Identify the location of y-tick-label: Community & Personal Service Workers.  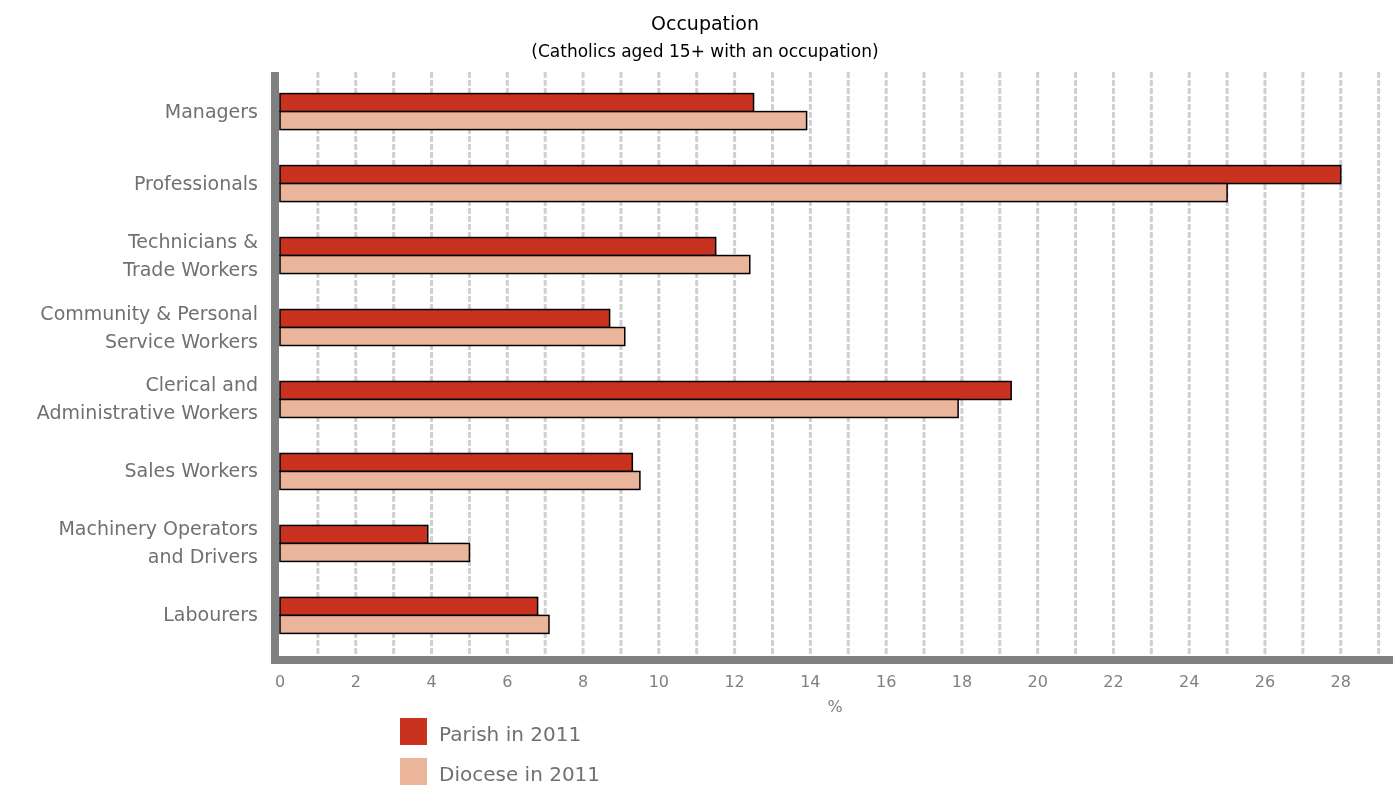
(149, 326).